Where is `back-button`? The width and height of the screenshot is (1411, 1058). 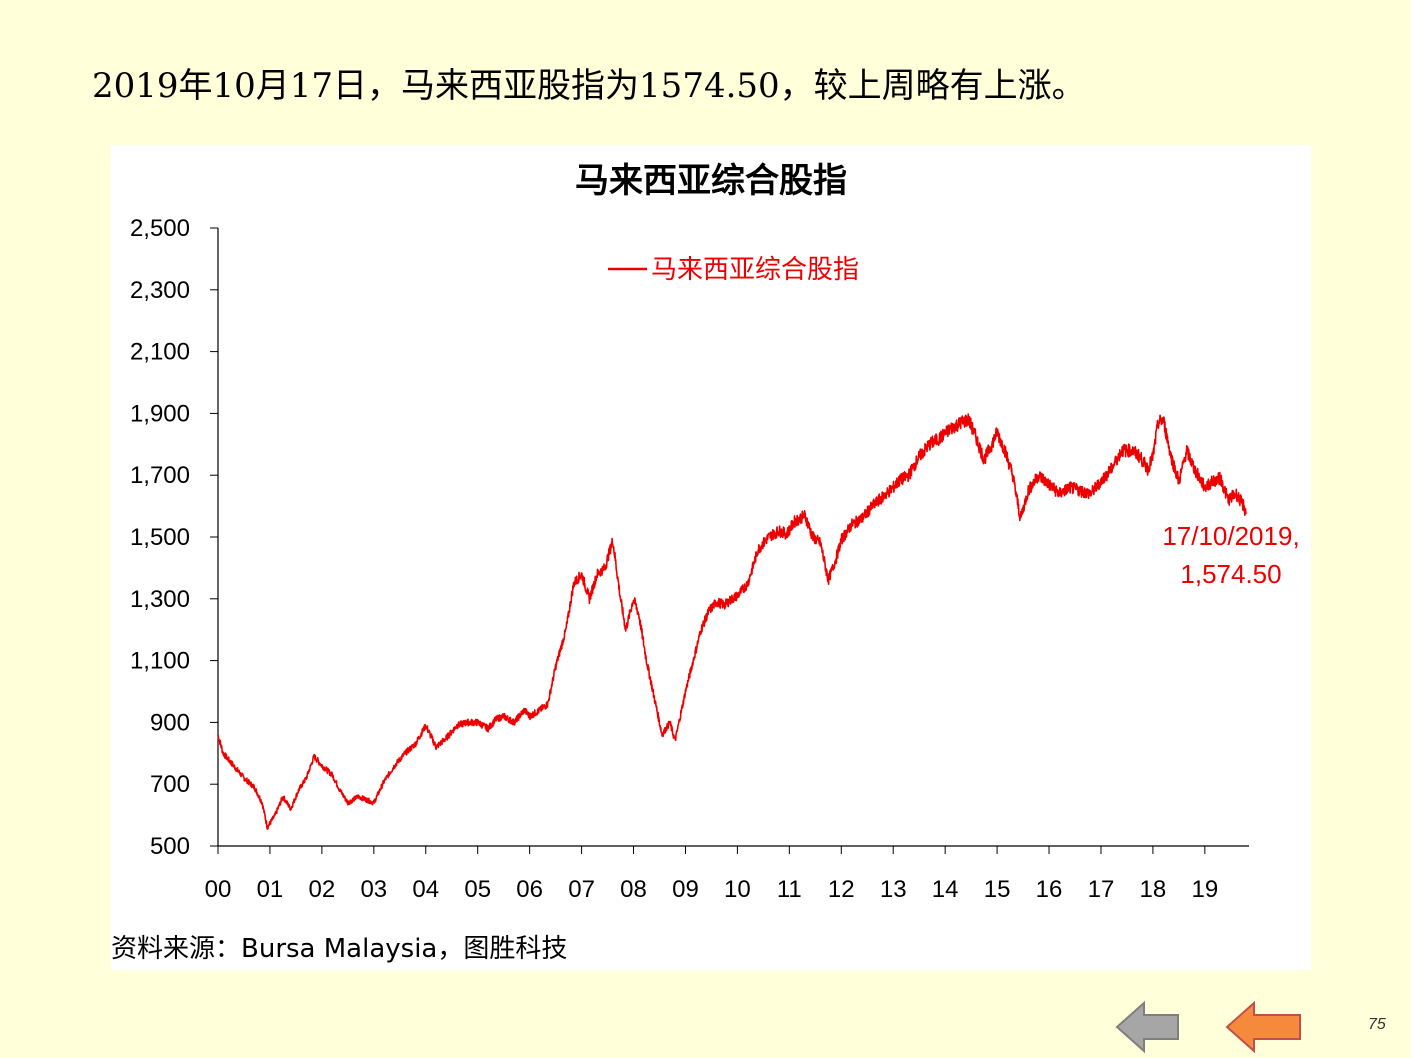
back-button is located at coordinates (1148, 1029).